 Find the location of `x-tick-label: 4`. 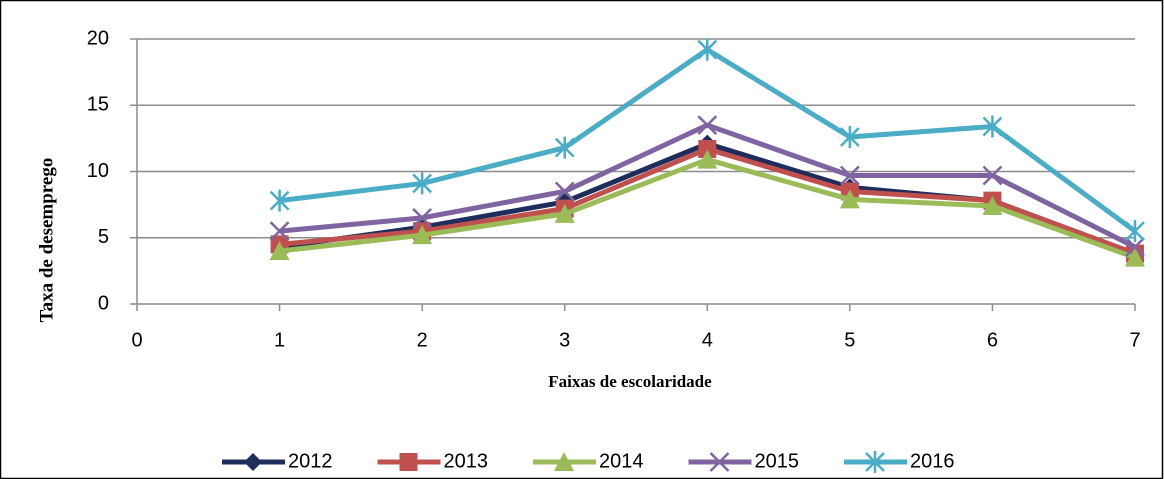

x-tick-label: 4 is located at coordinates (707, 340).